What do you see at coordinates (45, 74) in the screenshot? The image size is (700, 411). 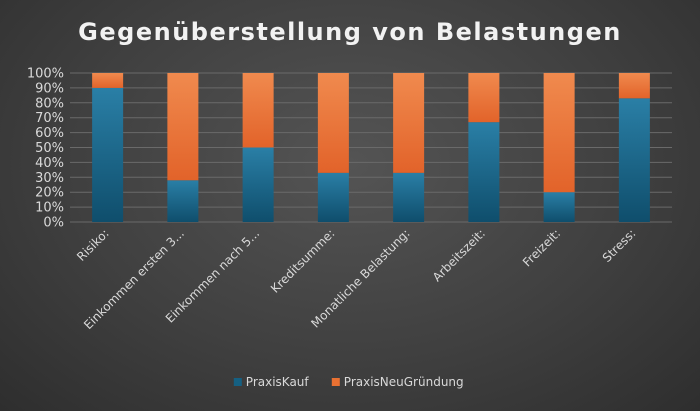 I see `y-tick-label: 100%` at bounding box center [45, 74].